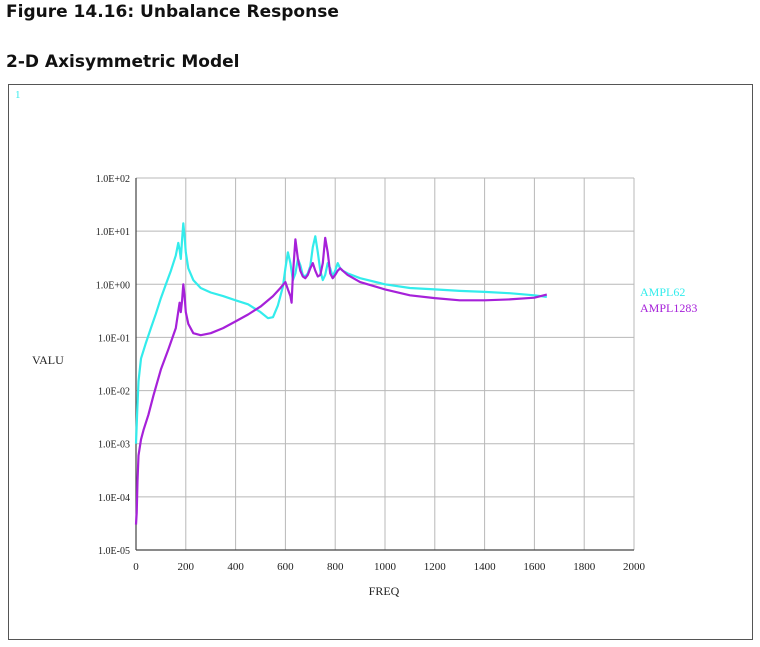 This screenshot has height=647, width=760. What do you see at coordinates (668, 308) in the screenshot?
I see `legend-entry-ampl1283: AMPL1283` at bounding box center [668, 308].